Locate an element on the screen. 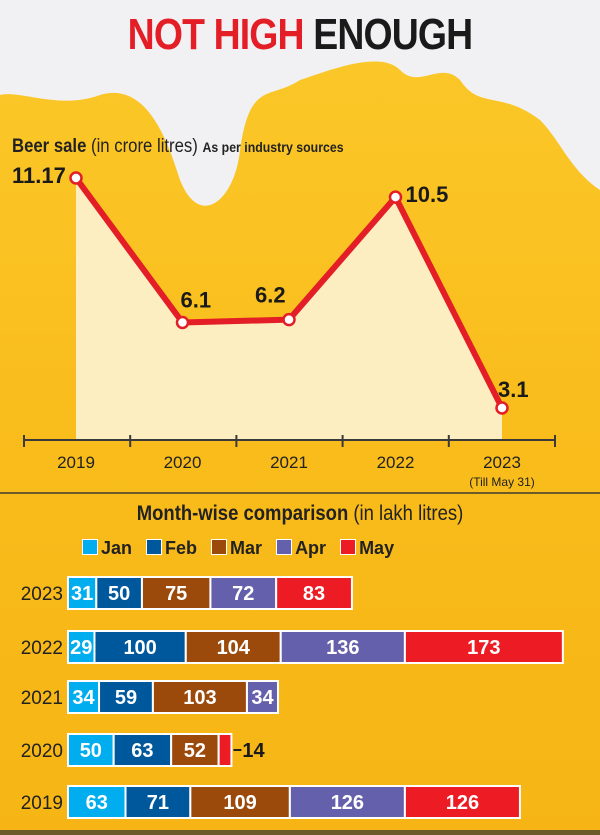 This screenshot has width=600, height=835. x-tick-label: 2022 is located at coordinates (396, 462).